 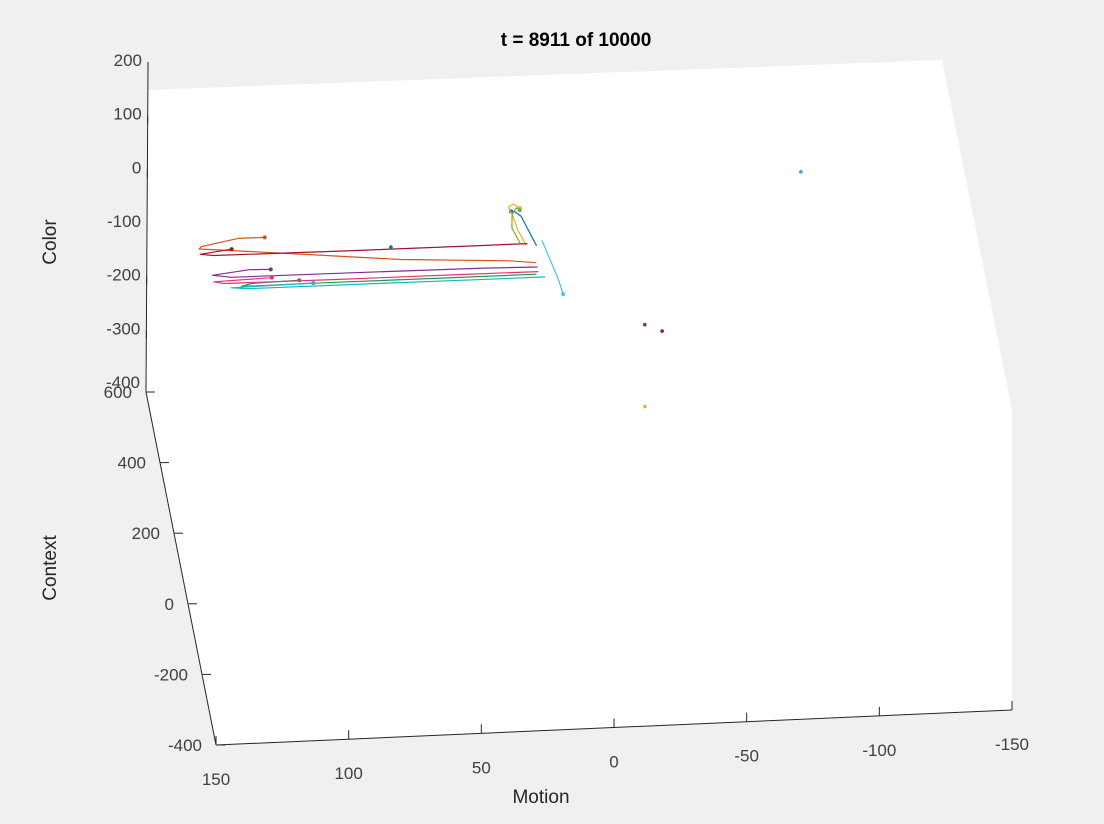 What do you see at coordinates (132, 463) in the screenshot?
I see `y-tick-label: 400` at bounding box center [132, 463].